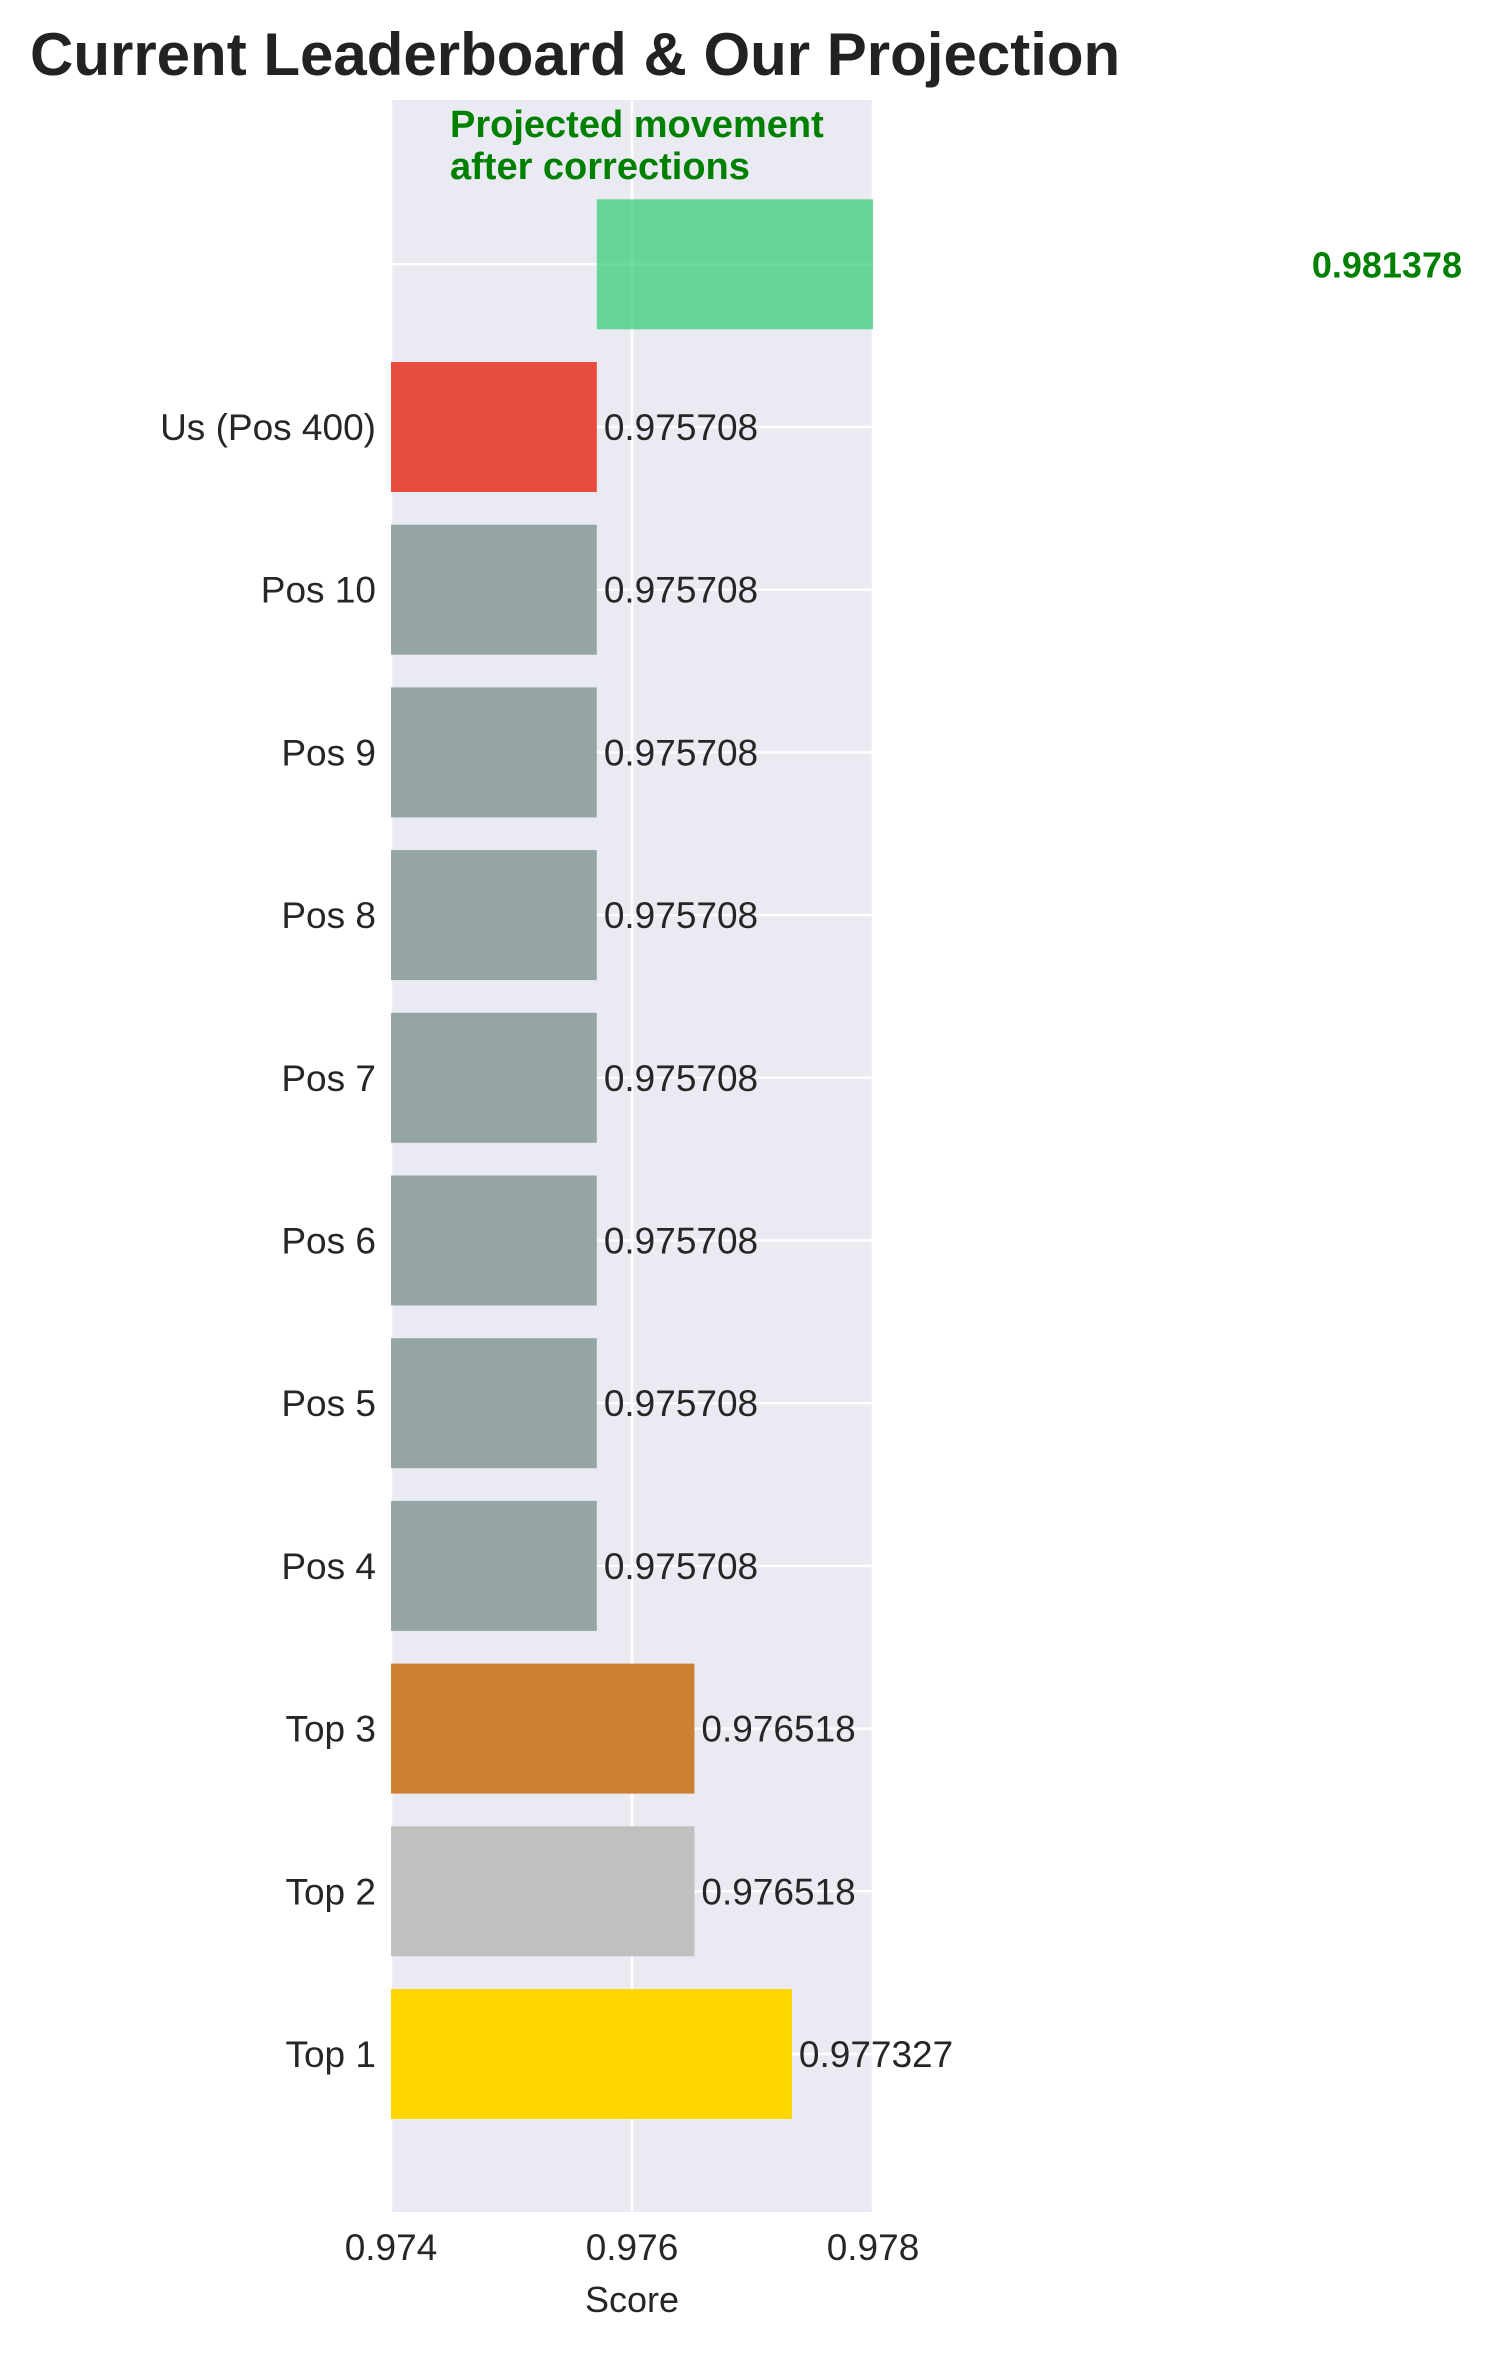 Image resolution: width=1497 pixels, height=2362 pixels. I want to click on y-tick-label: Pos 5, so click(328, 1403).